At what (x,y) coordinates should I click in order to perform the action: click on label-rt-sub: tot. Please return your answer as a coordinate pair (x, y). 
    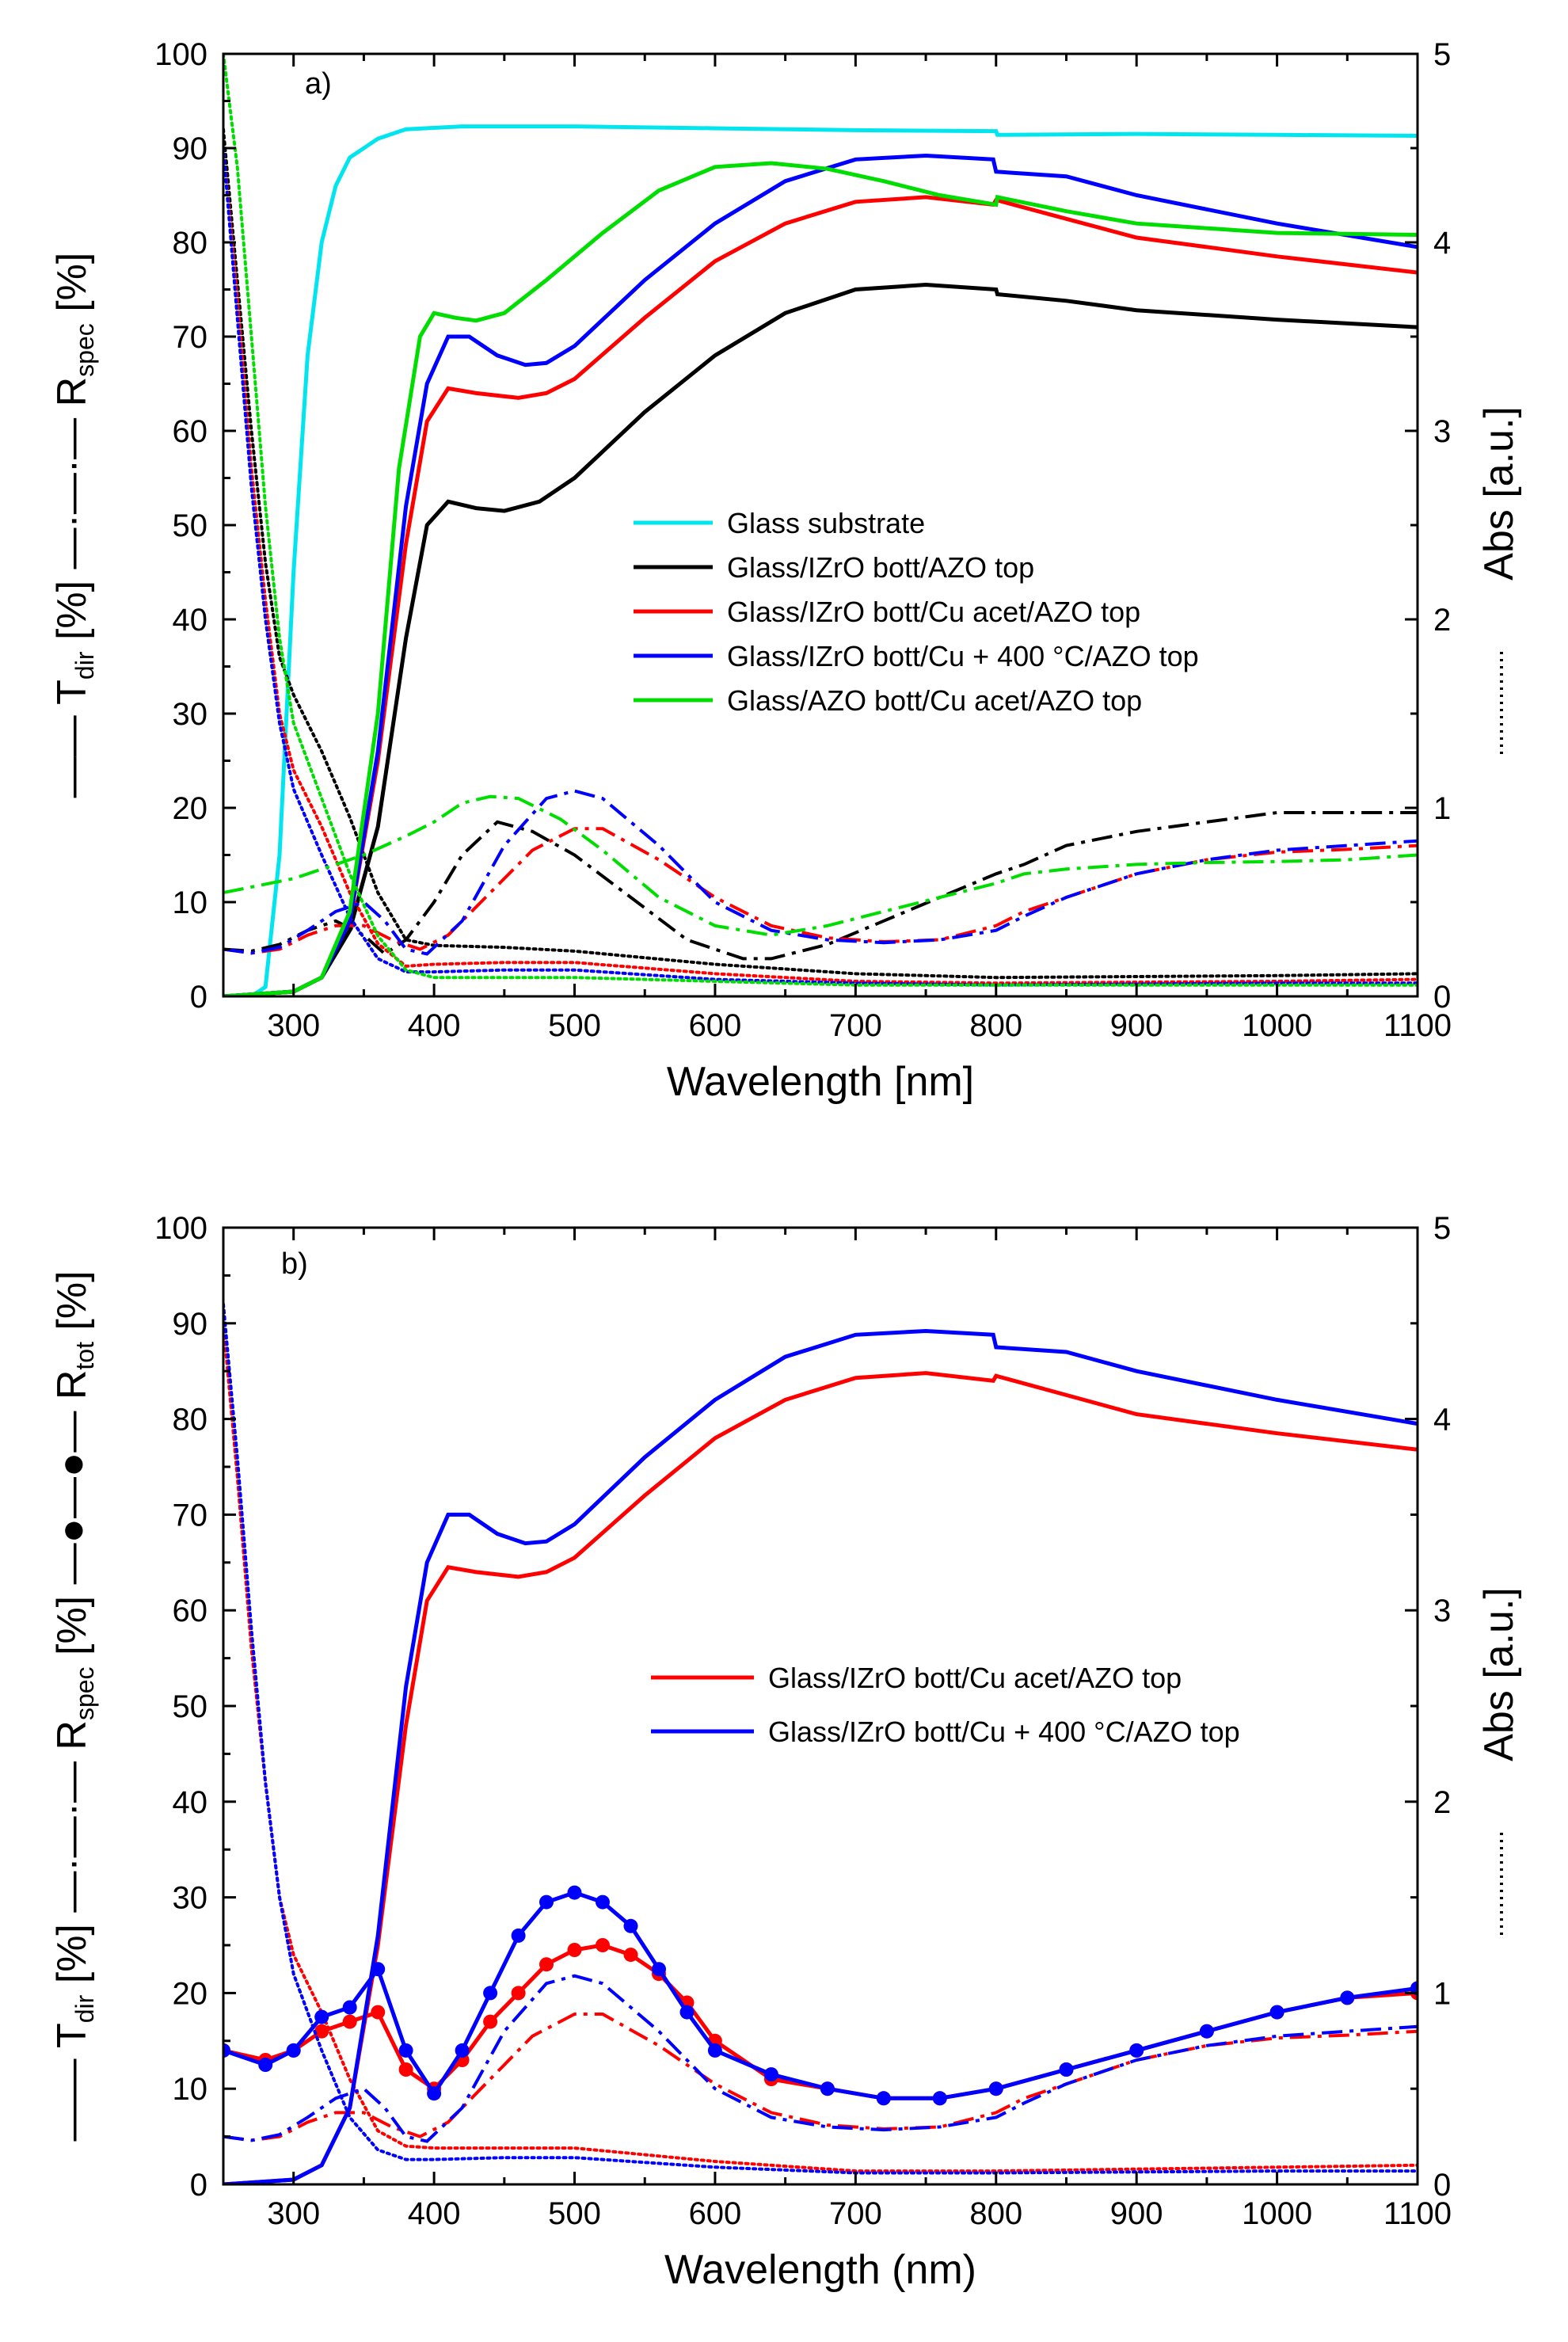
    Looking at the image, I should click on (84, 1356).